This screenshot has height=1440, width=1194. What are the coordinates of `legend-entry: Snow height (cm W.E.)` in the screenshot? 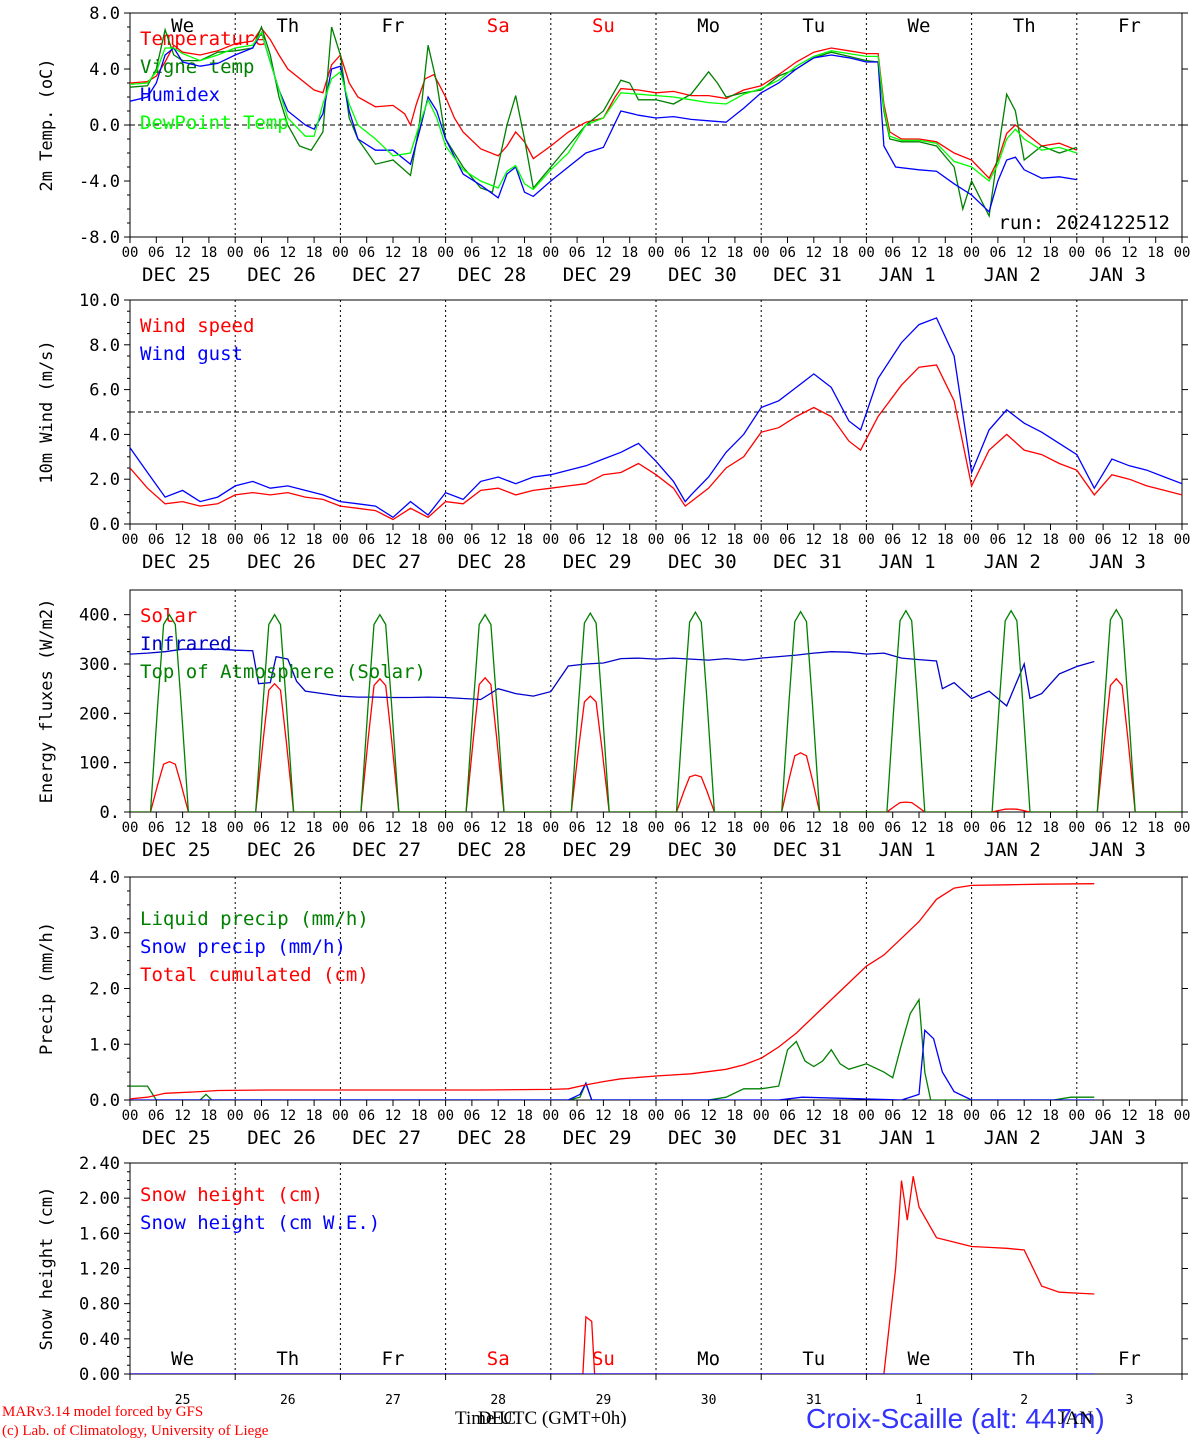 It's located at (260, 1223).